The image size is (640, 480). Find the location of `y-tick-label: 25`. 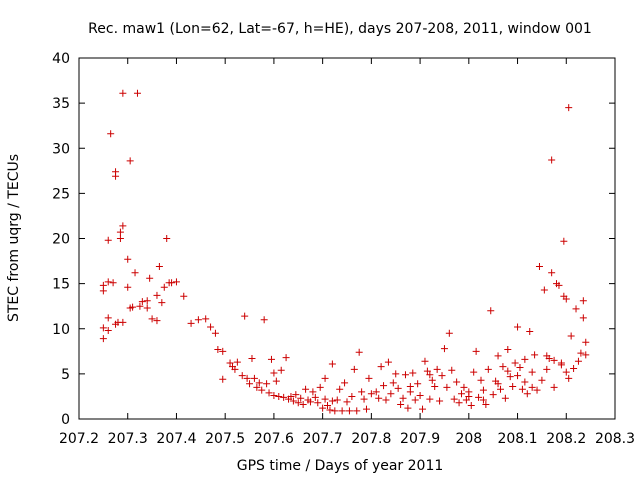

y-tick-label: 25 is located at coordinates (61, 194).